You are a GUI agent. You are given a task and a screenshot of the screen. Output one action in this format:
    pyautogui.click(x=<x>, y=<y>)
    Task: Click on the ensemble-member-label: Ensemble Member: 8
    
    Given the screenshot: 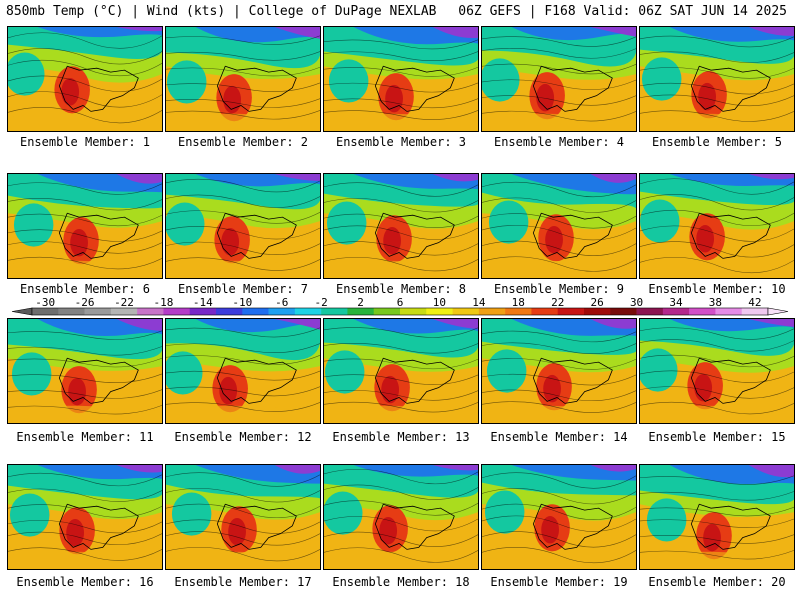 What is the action you would take?
    pyautogui.click(x=401, y=289)
    